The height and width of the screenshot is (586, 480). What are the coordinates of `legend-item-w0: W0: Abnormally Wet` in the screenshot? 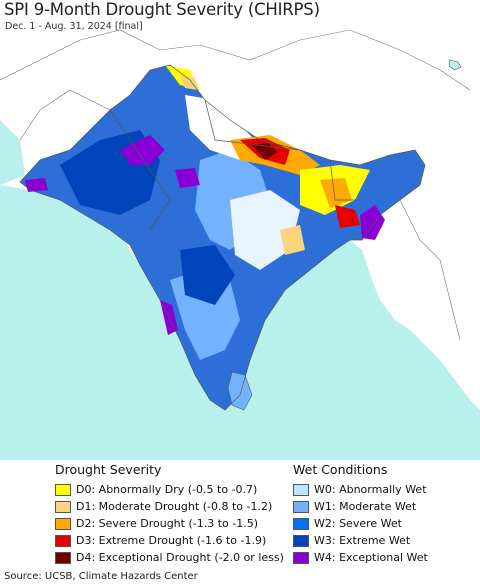 It's located at (360, 489).